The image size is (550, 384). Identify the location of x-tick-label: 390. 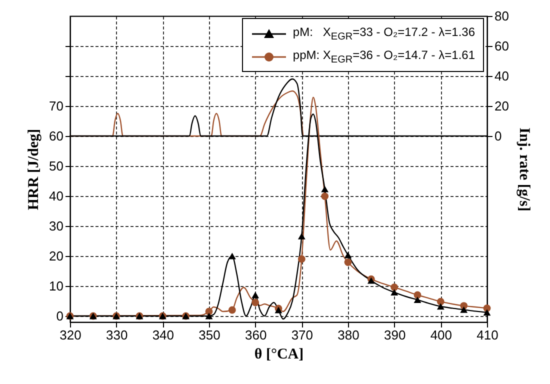
(395, 335).